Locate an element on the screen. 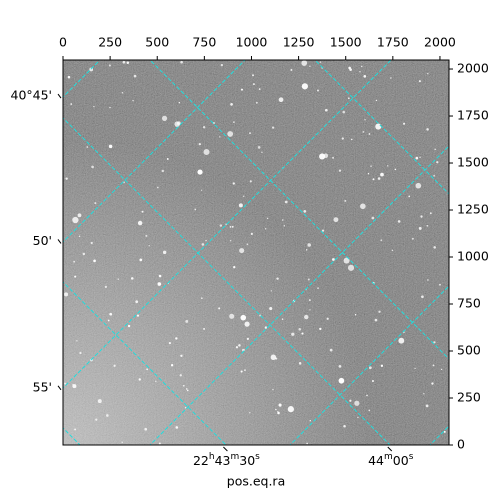 Image resolution: width=500 pixels, height=500 pixels. x-tick-label: 750 is located at coordinates (204, 42).